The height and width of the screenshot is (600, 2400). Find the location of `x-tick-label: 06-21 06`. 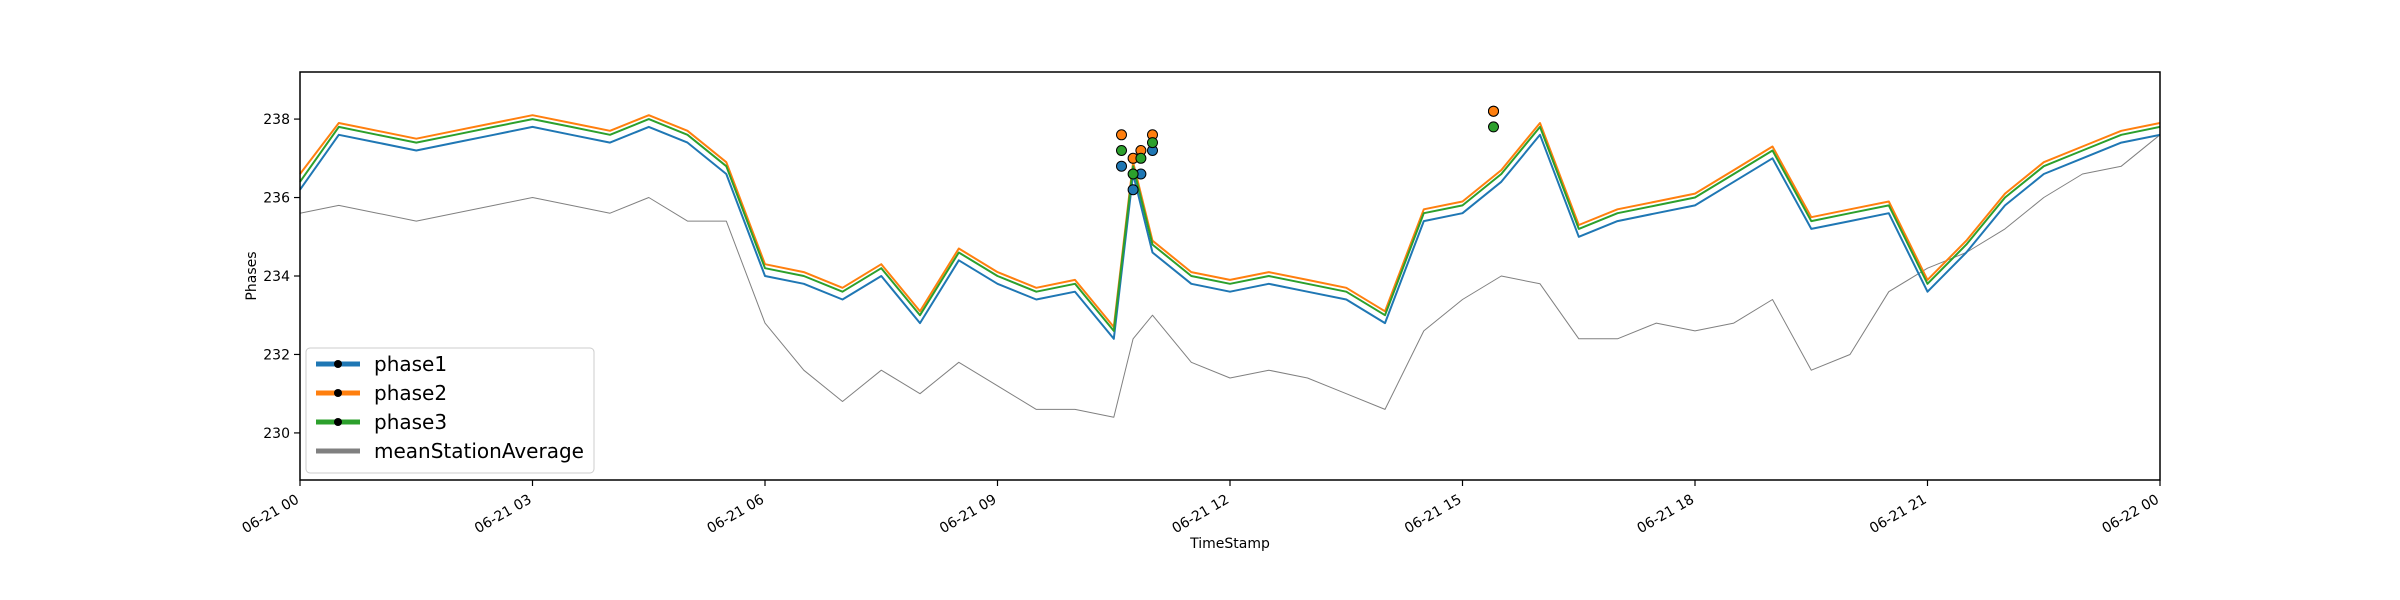

x-tick-label: 06-21 06 is located at coordinates (735, 514).